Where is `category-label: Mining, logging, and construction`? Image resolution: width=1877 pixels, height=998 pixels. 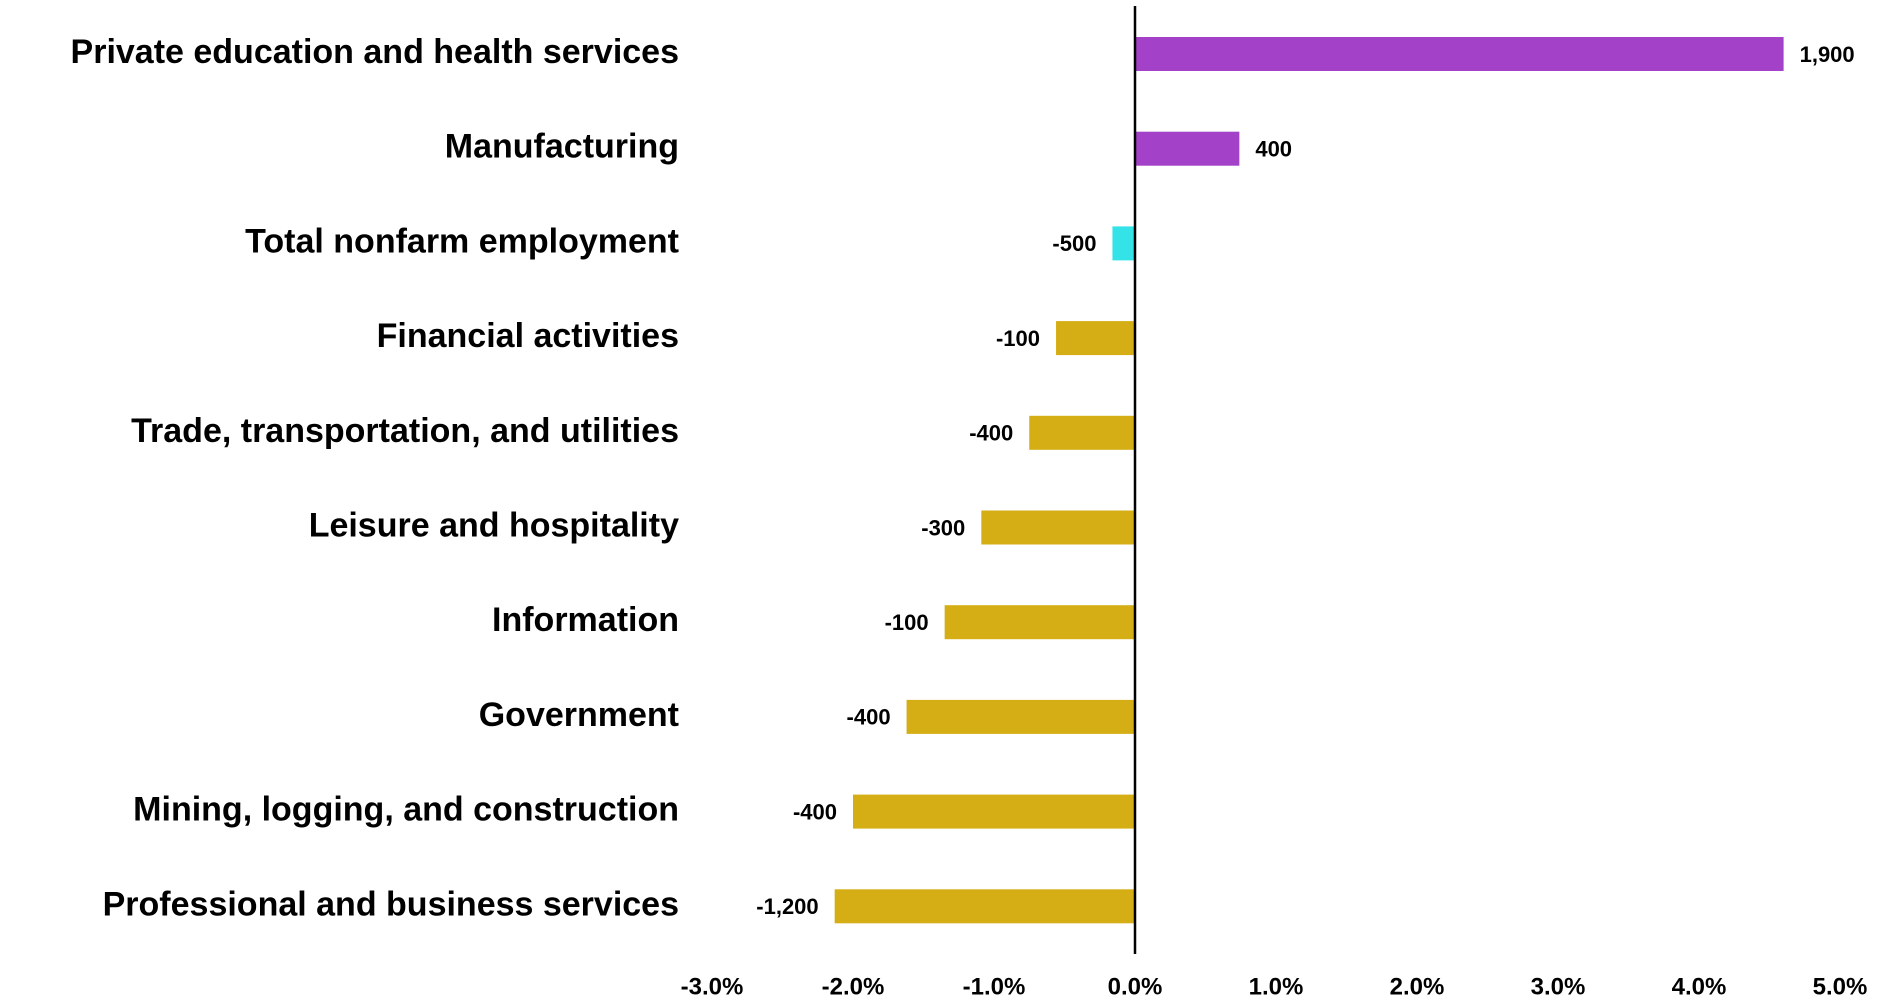
category-label: Mining, logging, and construction is located at coordinates (406, 810).